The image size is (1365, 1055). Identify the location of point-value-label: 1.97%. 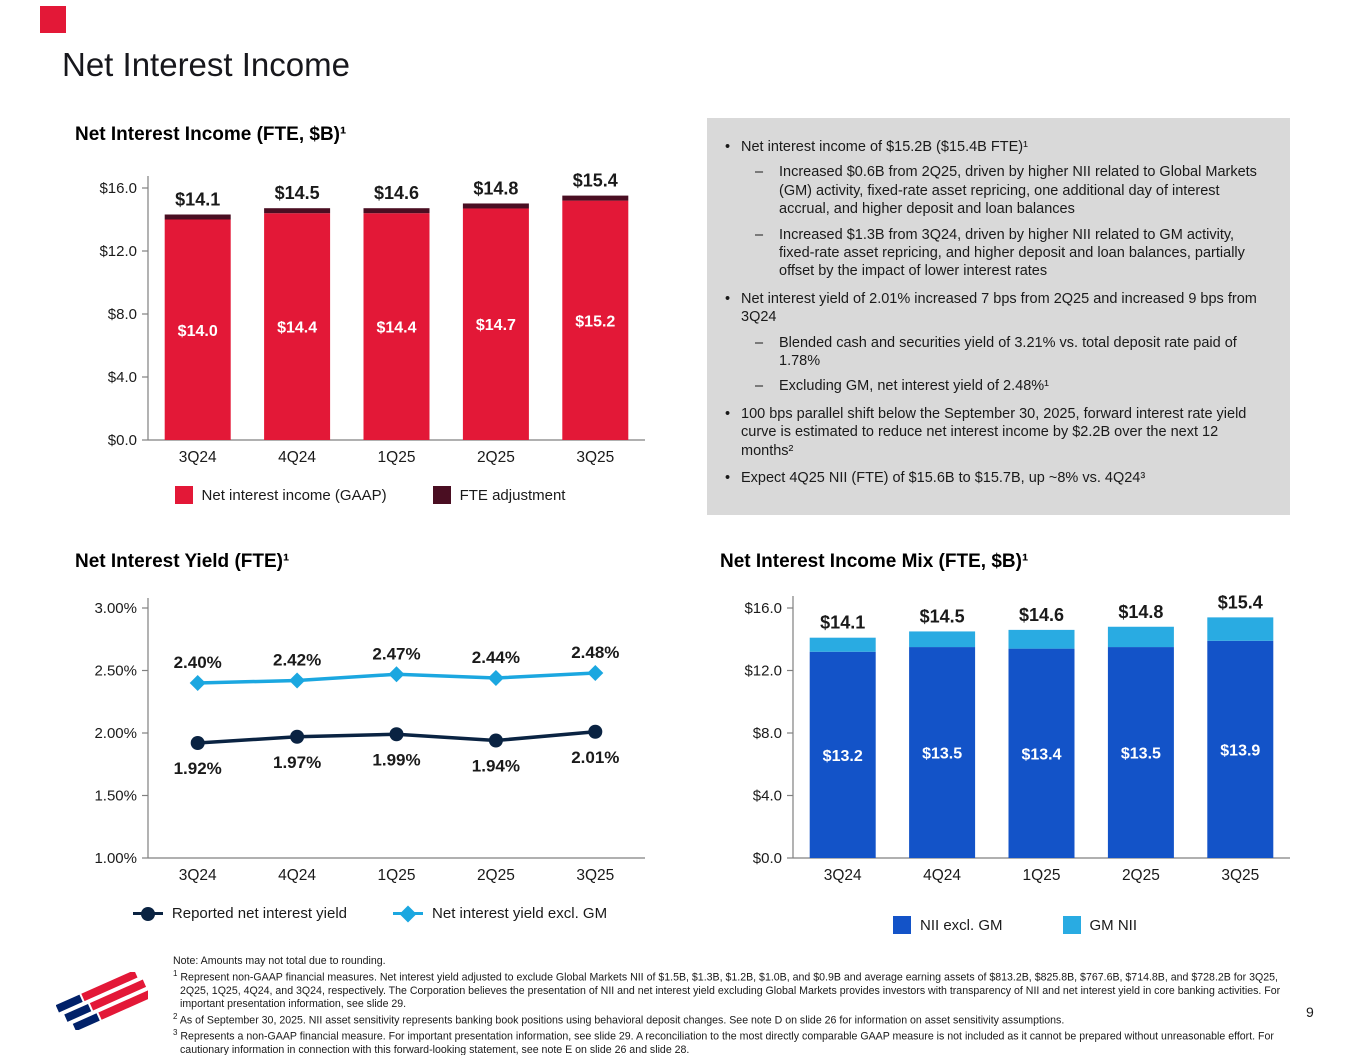
(297, 762).